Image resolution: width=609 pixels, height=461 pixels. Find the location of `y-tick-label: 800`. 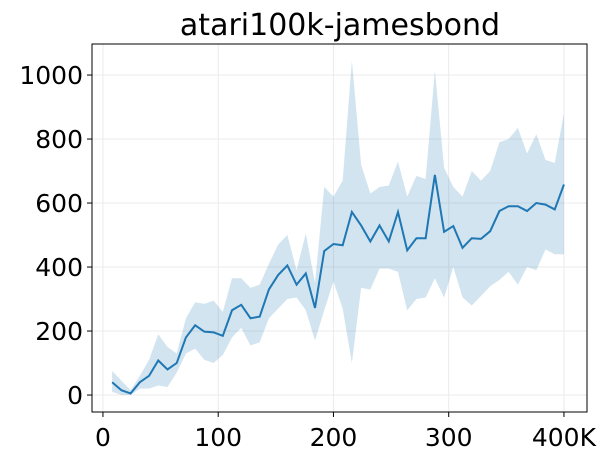

y-tick-label: 800 is located at coordinates (59, 139).